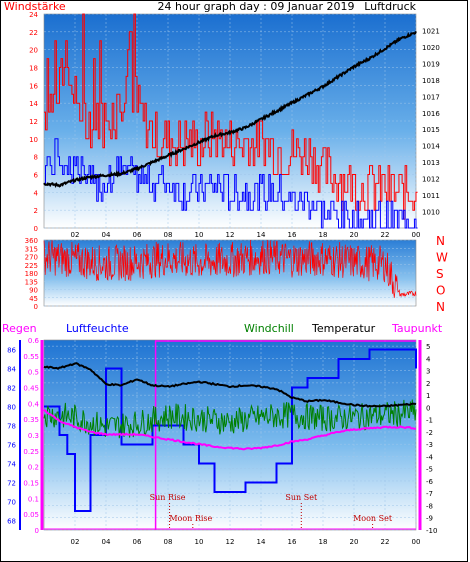 The height and width of the screenshot is (562, 470). I want to click on chart3-temp-tick: 1, so click(428, 396).